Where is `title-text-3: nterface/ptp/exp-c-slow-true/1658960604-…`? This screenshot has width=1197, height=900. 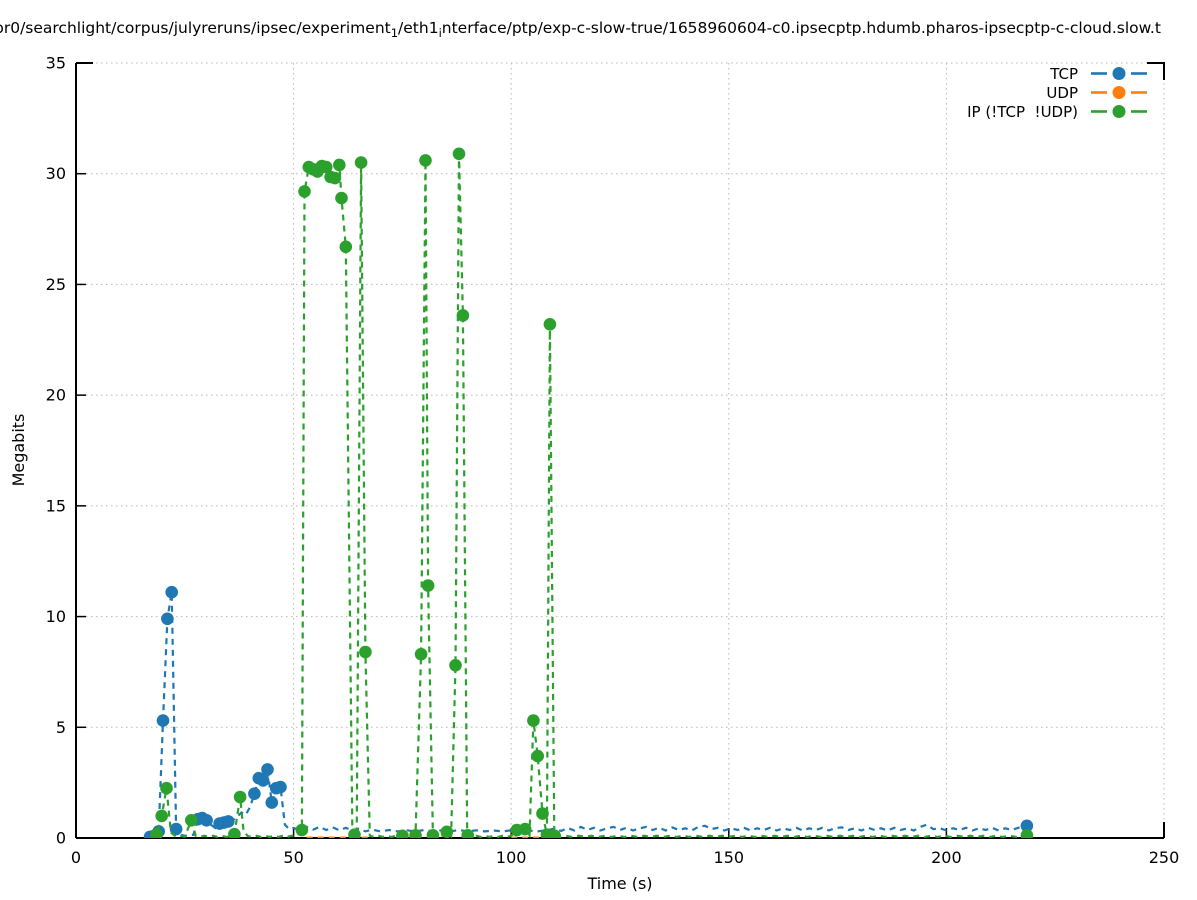
title-text-3: nterface/ptp/exp-c-slow-true/1658960604-… is located at coordinates (801, 28).